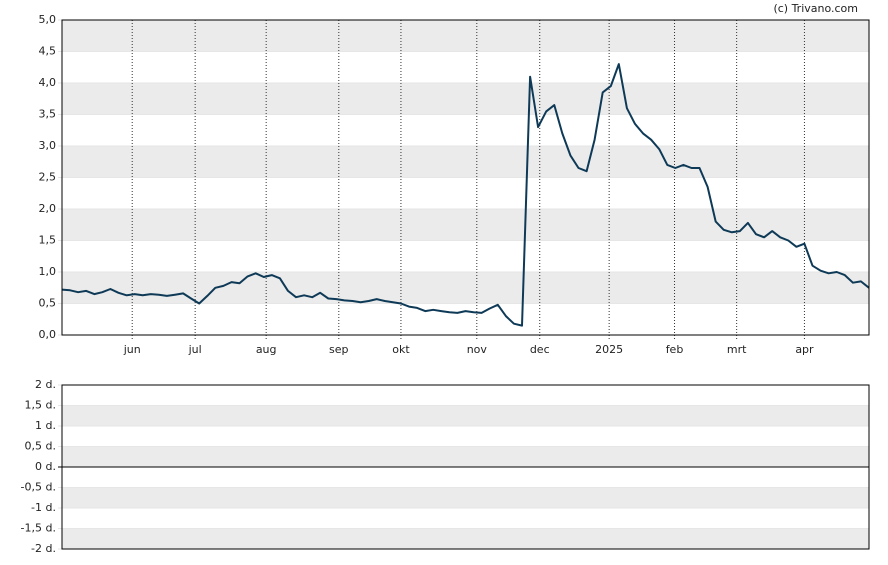 The width and height of the screenshot is (888, 565). Describe the element at coordinates (38, 487) in the screenshot. I see `y-tick-label: -0,5 d.` at that location.